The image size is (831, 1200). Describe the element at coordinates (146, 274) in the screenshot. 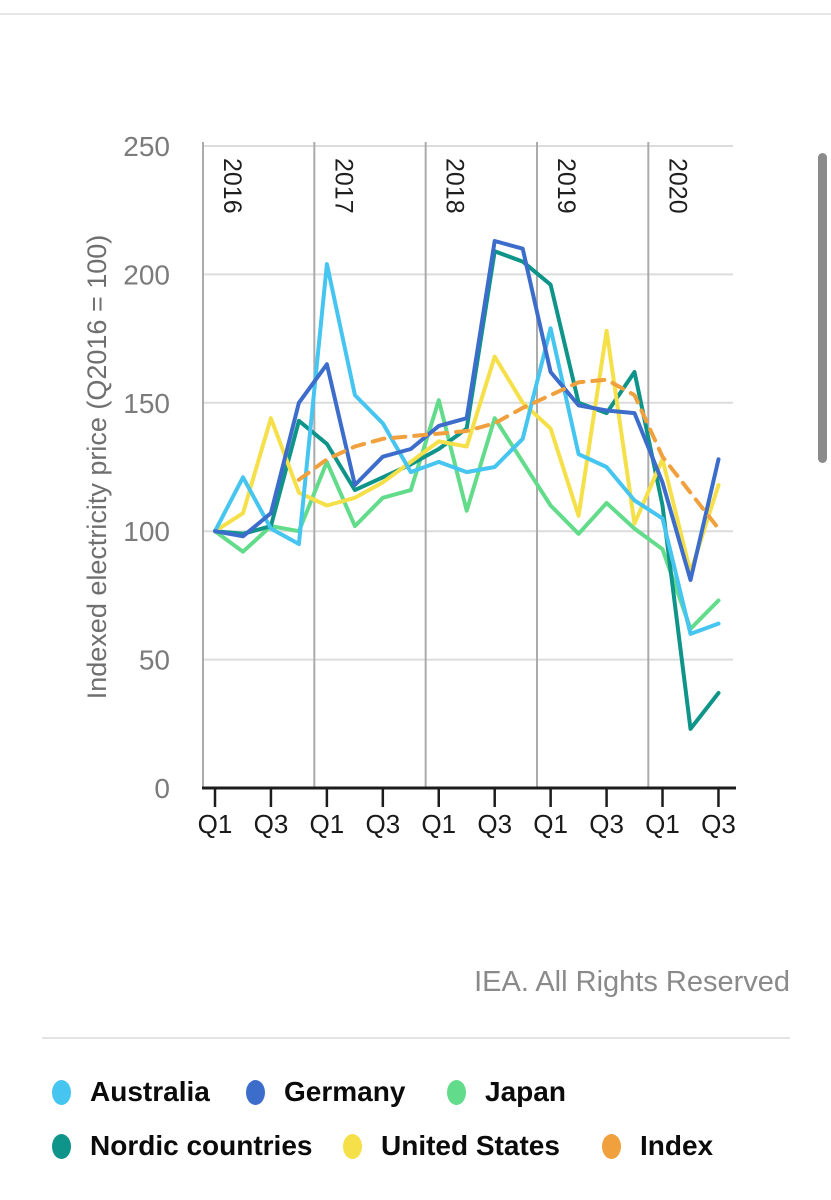

I see `y-tick-label: 200` at that location.